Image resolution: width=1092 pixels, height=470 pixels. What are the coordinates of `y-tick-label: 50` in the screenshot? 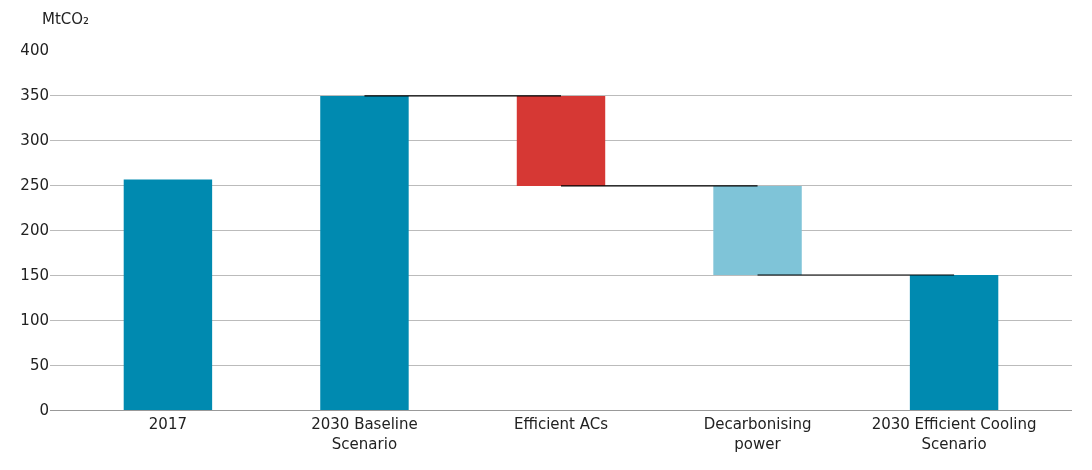 It's located at (39, 365).